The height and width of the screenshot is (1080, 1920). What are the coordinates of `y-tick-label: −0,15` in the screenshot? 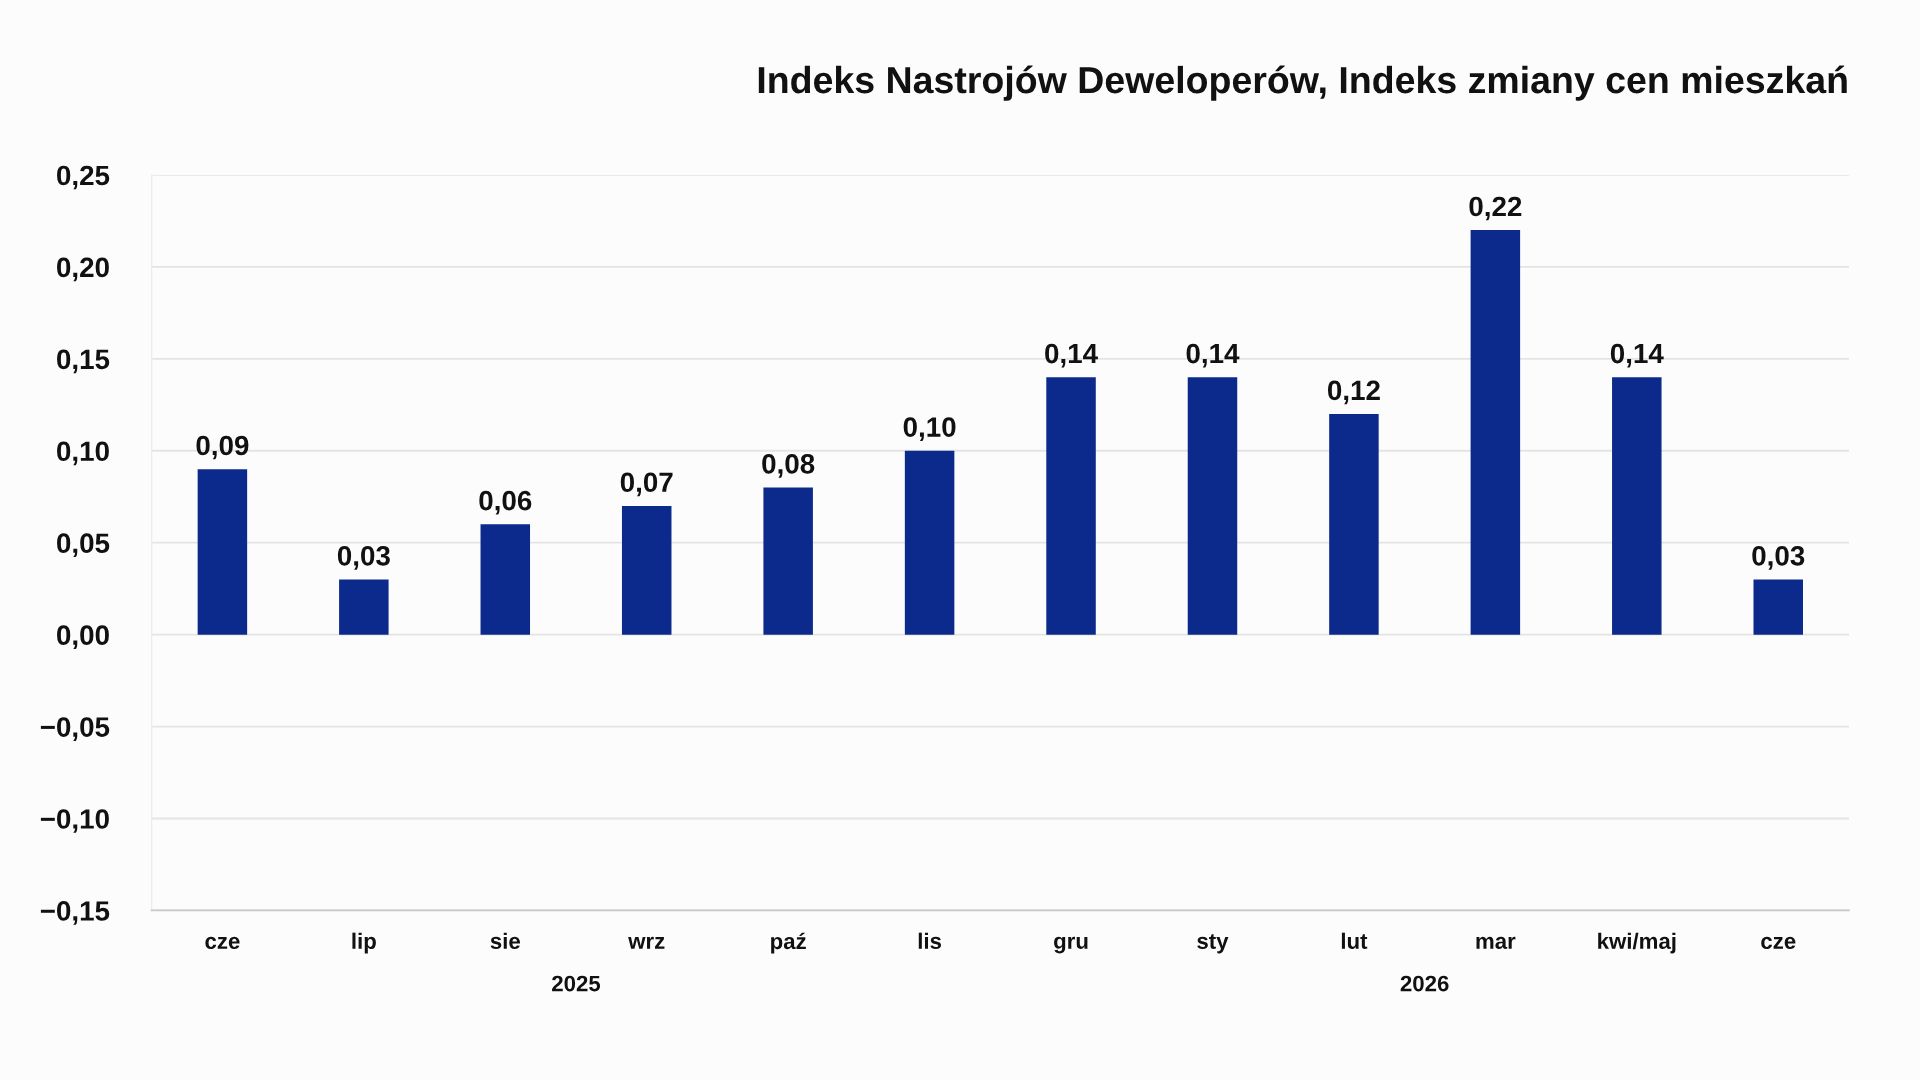 It's located at (75, 913).